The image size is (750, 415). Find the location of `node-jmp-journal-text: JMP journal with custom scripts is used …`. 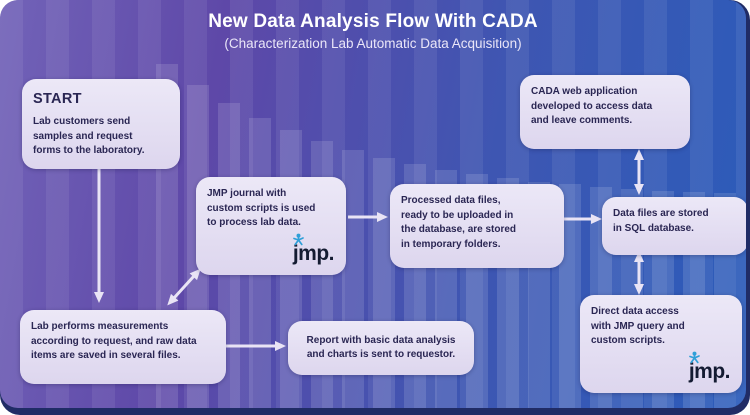

node-jmp-journal-text: JMP journal with custom scripts is used … is located at coordinates (261, 208).